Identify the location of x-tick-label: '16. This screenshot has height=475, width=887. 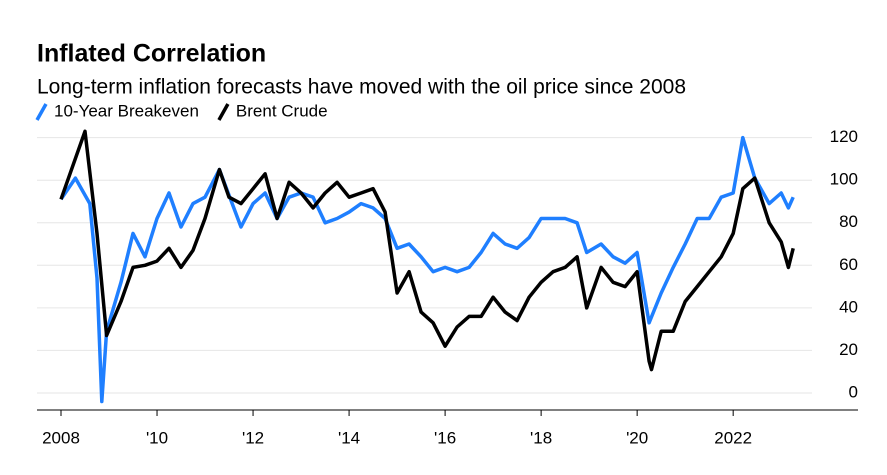
(445, 437).